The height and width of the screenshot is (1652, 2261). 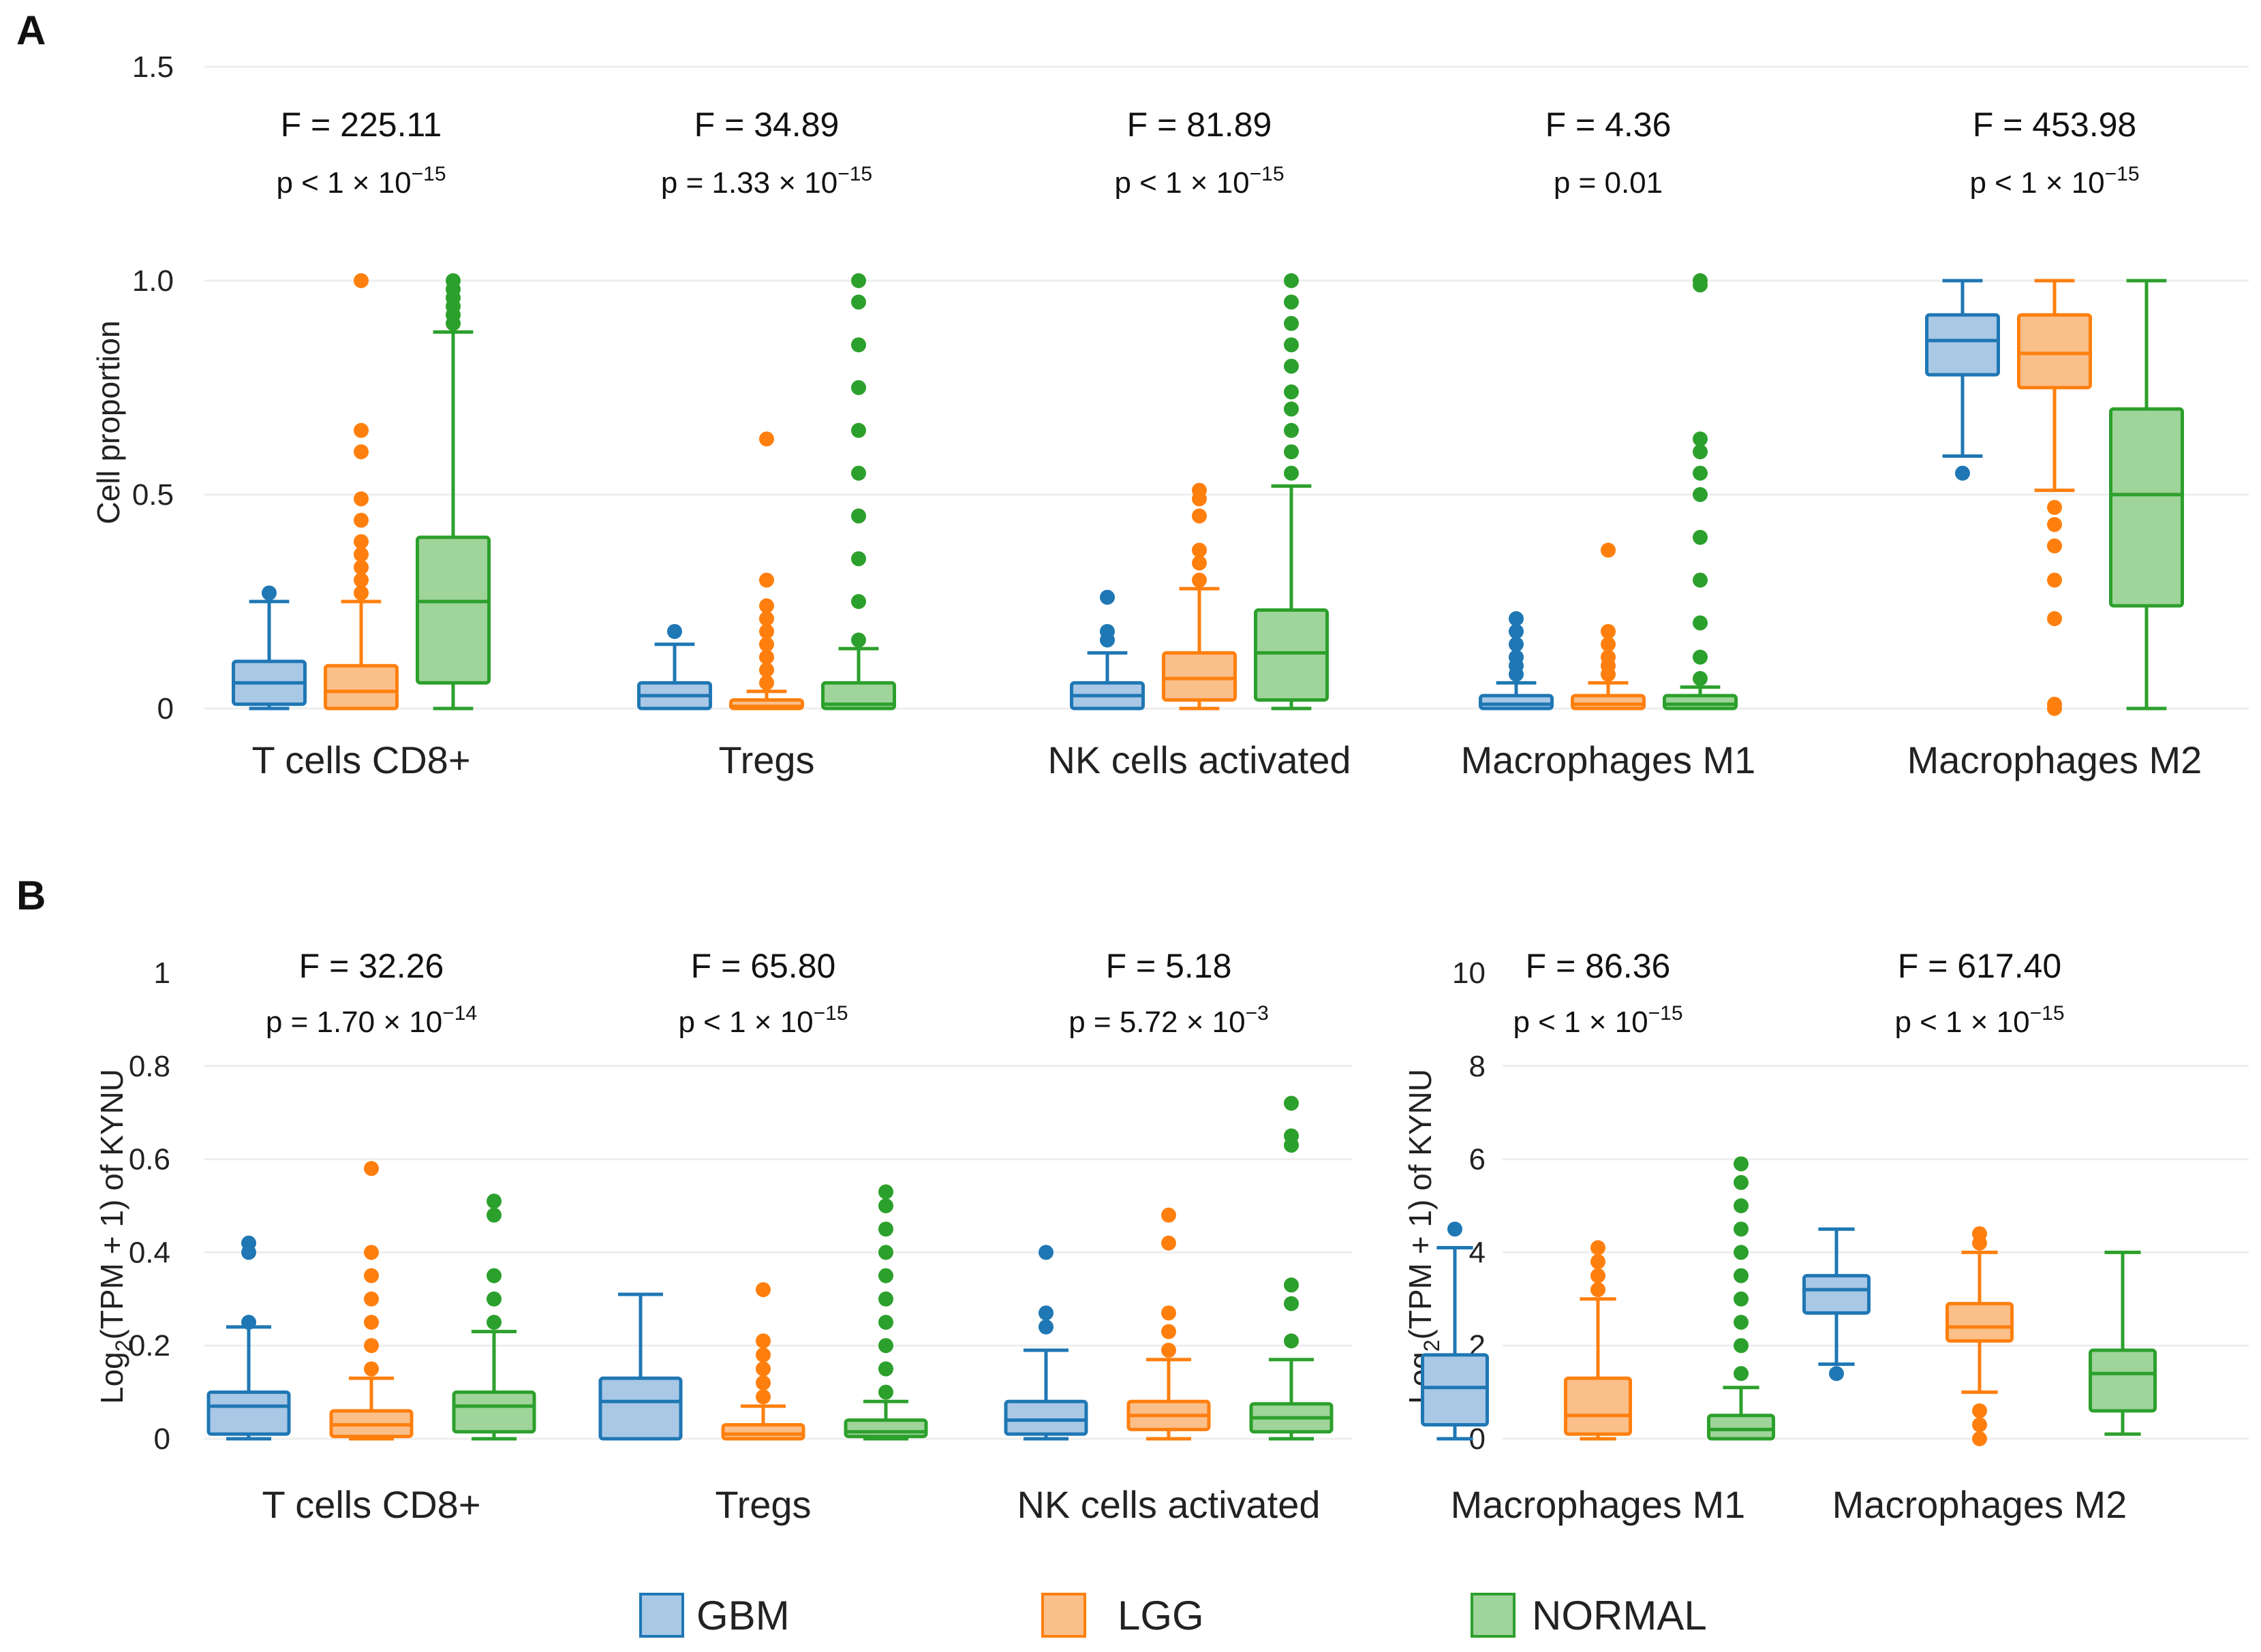 I want to click on p-value: p = 0.01, so click(x=1609, y=183).